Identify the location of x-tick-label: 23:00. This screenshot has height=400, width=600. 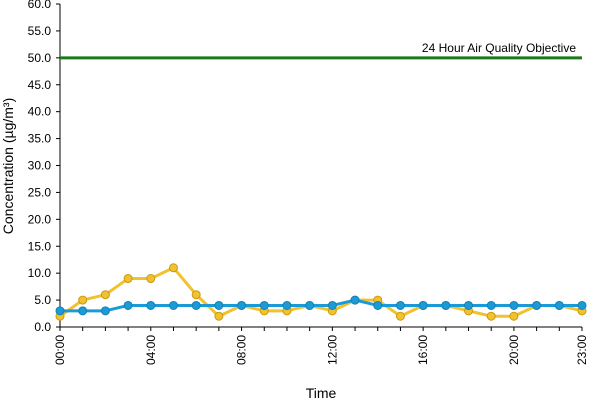
(582, 350).